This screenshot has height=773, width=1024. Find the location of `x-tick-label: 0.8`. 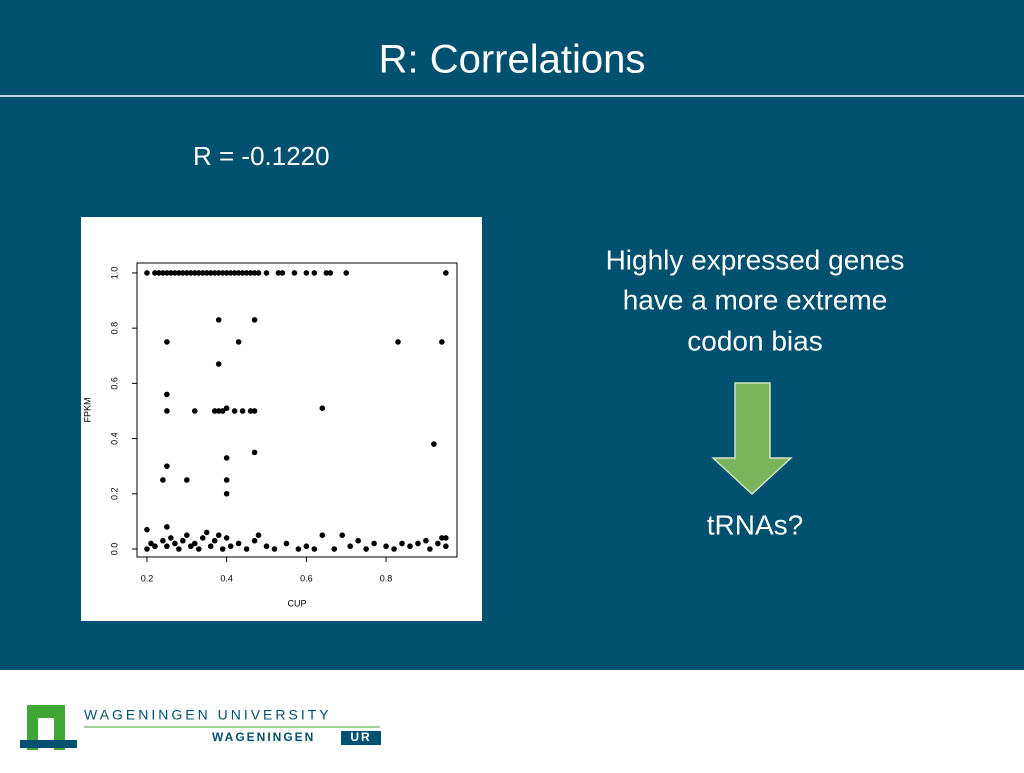

x-tick-label: 0.8 is located at coordinates (386, 578).